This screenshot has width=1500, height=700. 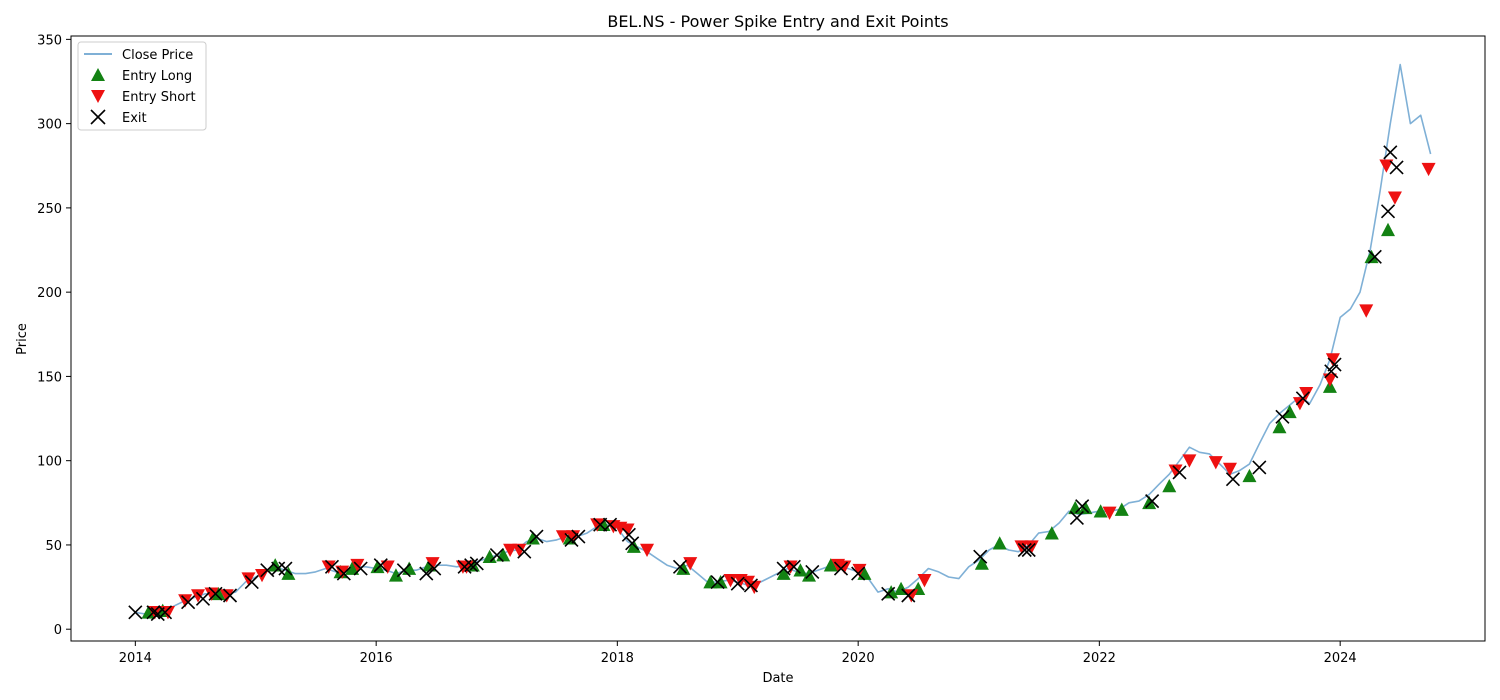 What do you see at coordinates (49, 293) in the screenshot?
I see `y-tick-label: 200` at bounding box center [49, 293].